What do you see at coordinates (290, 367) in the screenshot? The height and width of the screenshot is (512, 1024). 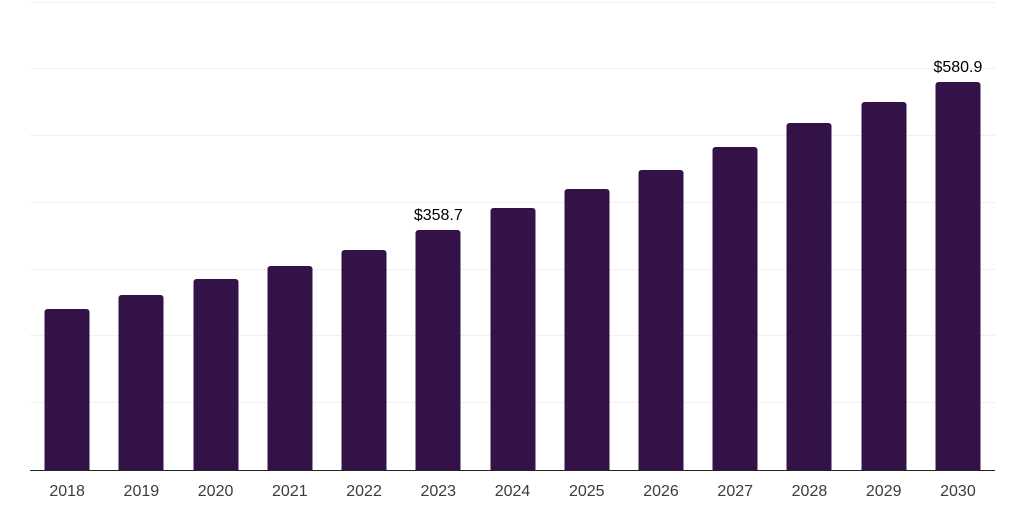 I see `bar-2021` at bounding box center [290, 367].